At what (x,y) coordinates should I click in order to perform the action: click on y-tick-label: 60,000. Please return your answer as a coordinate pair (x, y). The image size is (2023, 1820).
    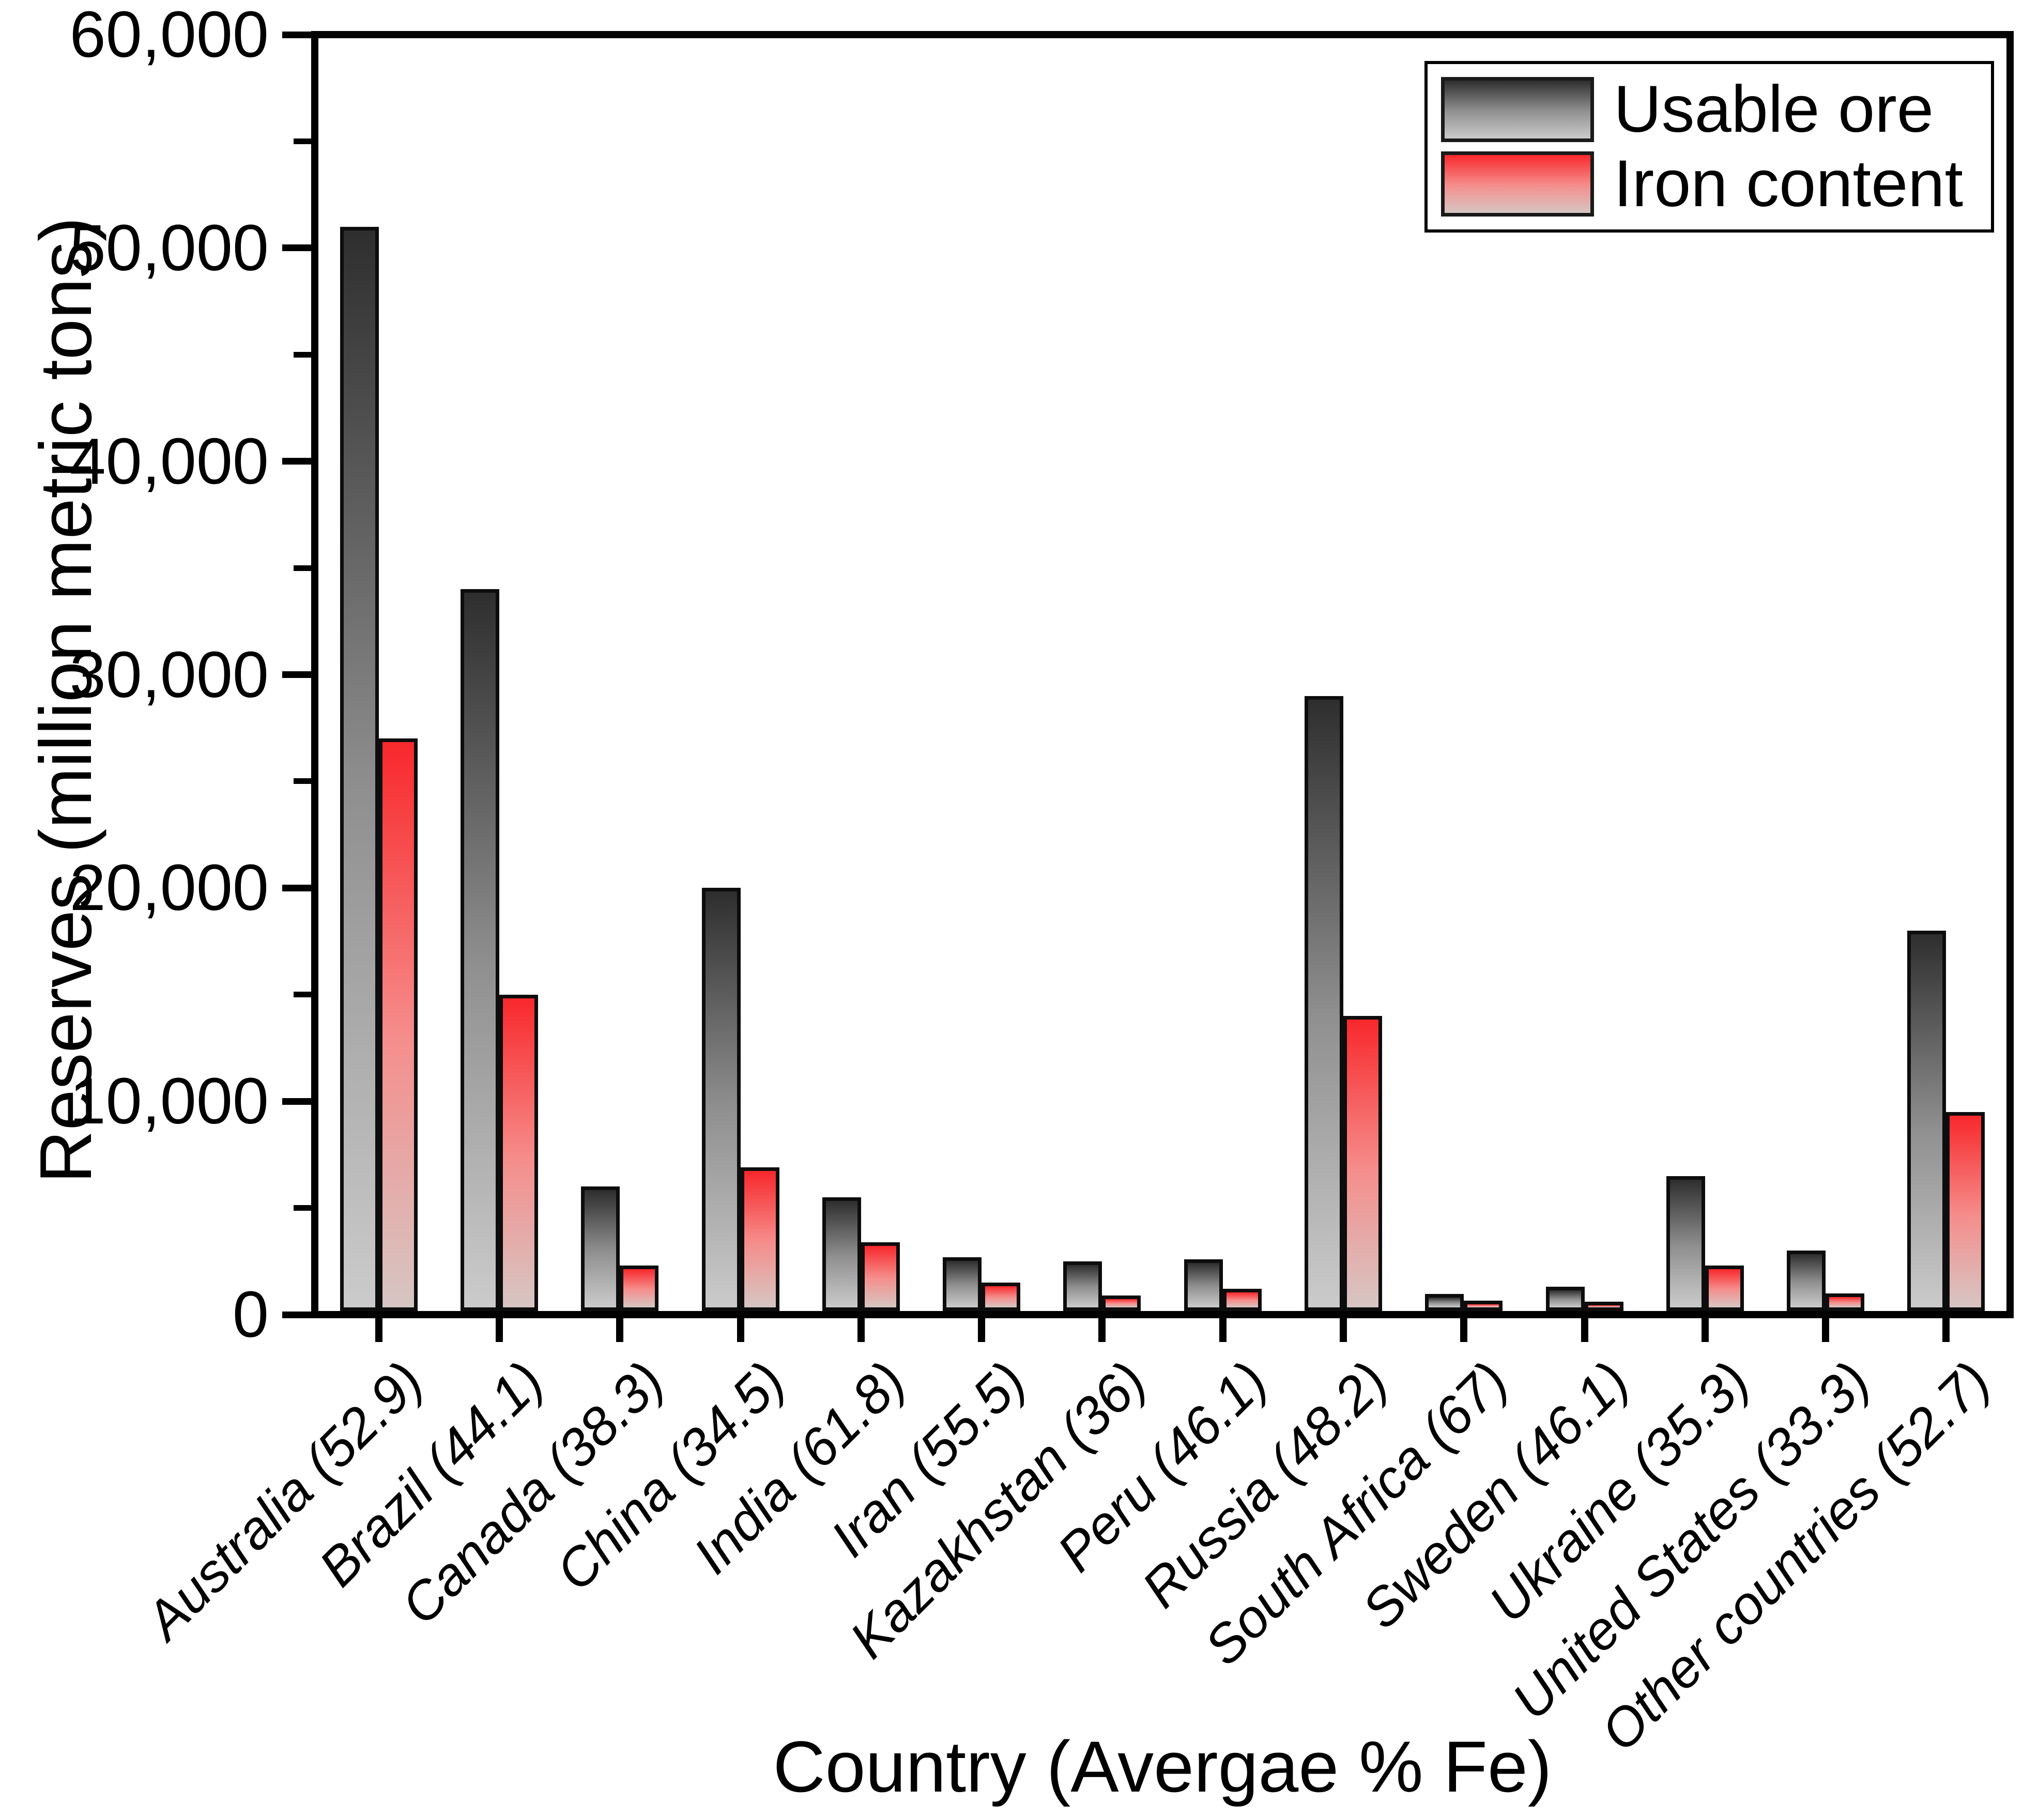
    Looking at the image, I should click on (169, 35).